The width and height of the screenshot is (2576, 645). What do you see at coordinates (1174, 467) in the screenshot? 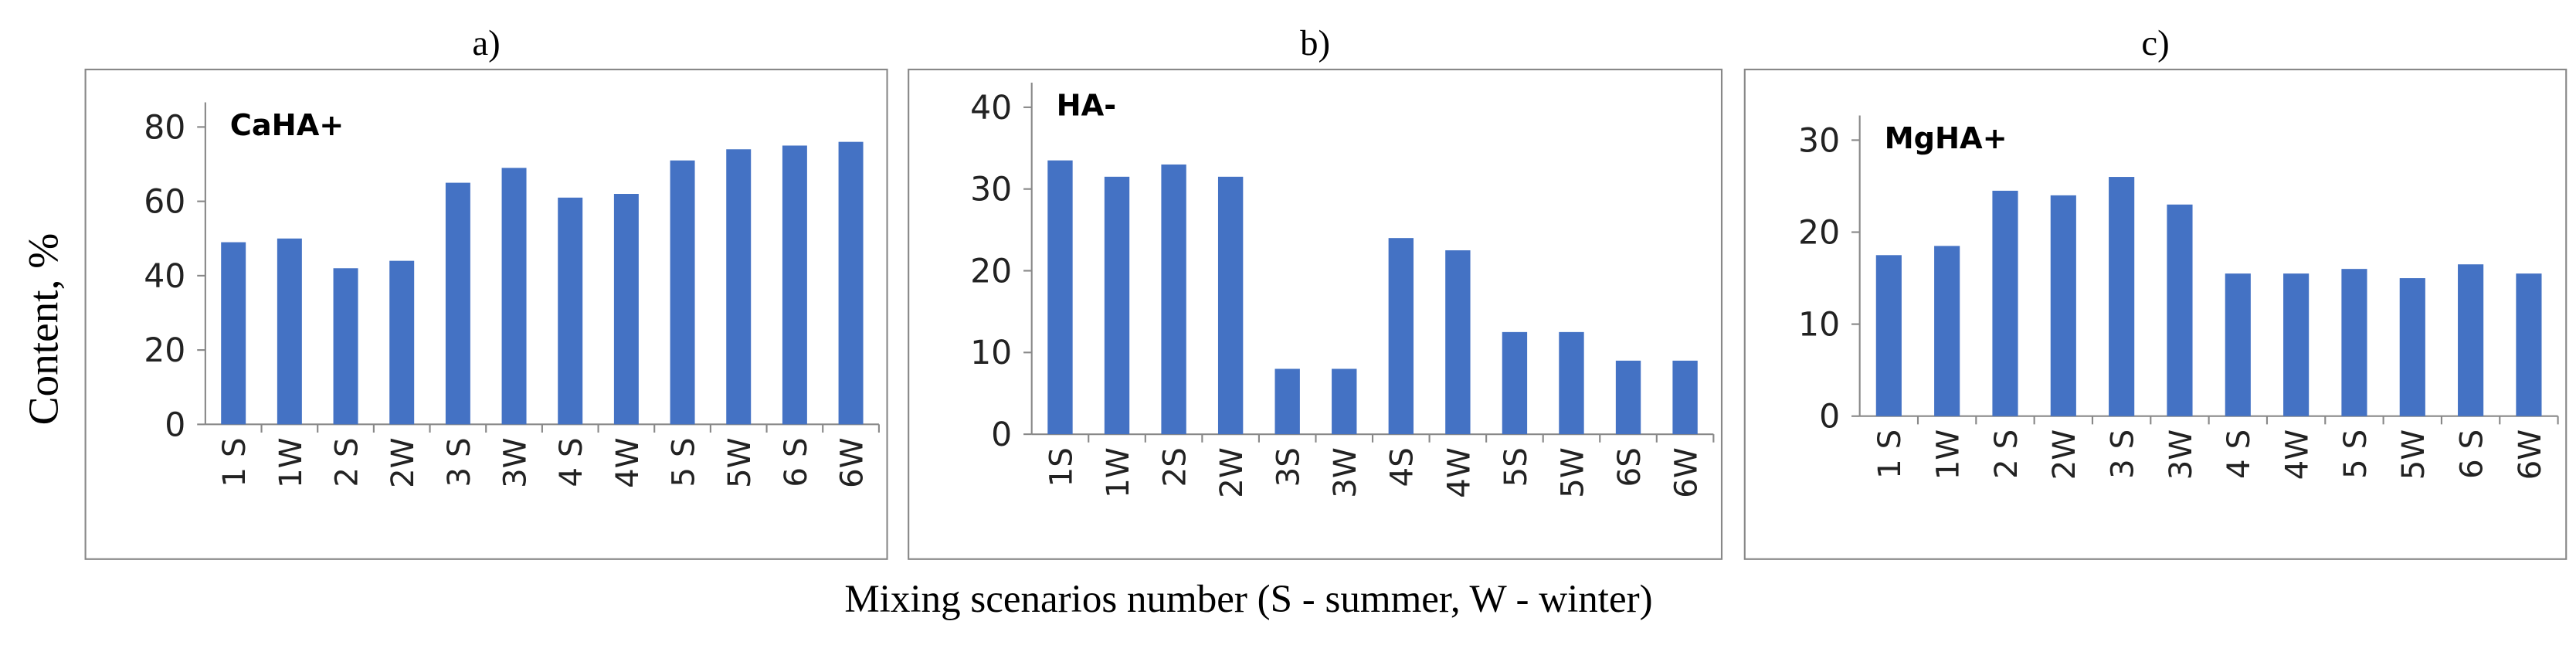
I see `x-tick-label: 2S` at bounding box center [1174, 467].